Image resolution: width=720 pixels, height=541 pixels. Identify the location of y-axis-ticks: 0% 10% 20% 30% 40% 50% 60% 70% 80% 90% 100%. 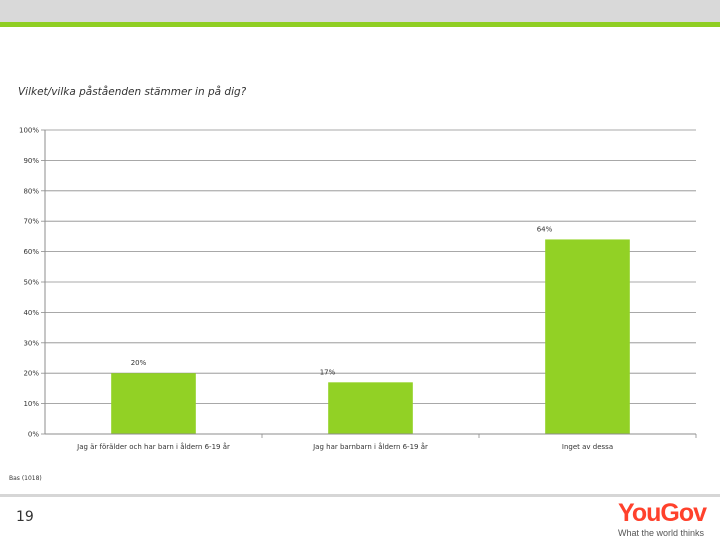
(29, 283).